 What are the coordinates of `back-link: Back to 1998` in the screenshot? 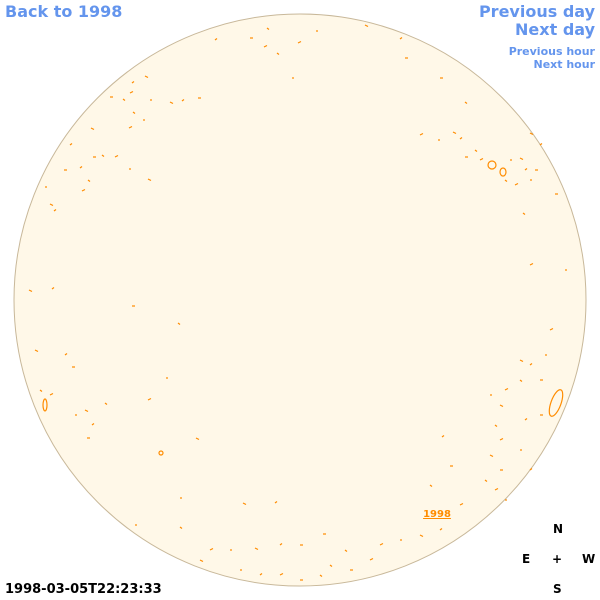 It's located at (64, 11).